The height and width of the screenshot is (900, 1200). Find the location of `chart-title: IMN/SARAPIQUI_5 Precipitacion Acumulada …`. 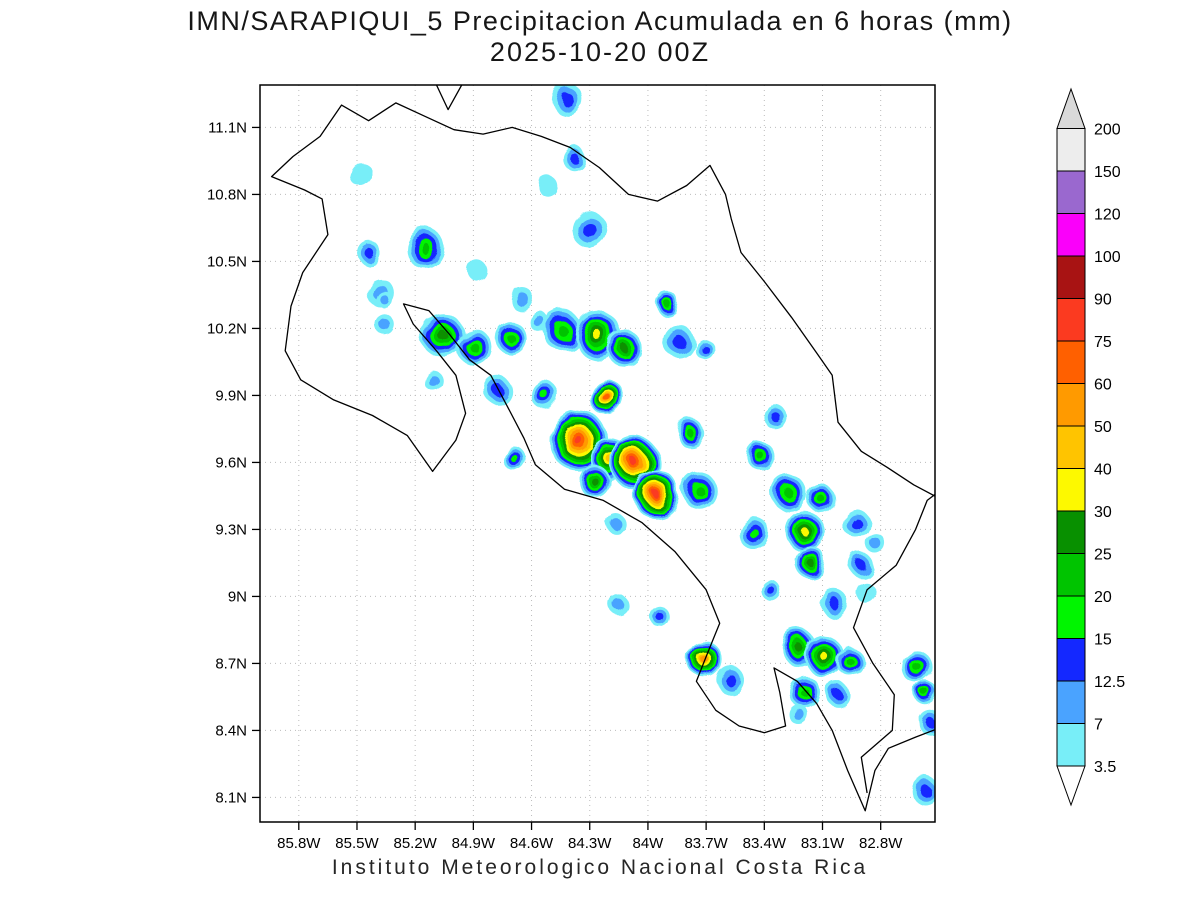

chart-title: IMN/SARAPIQUI_5 Precipitacion Acumulada … is located at coordinates (600, 21).